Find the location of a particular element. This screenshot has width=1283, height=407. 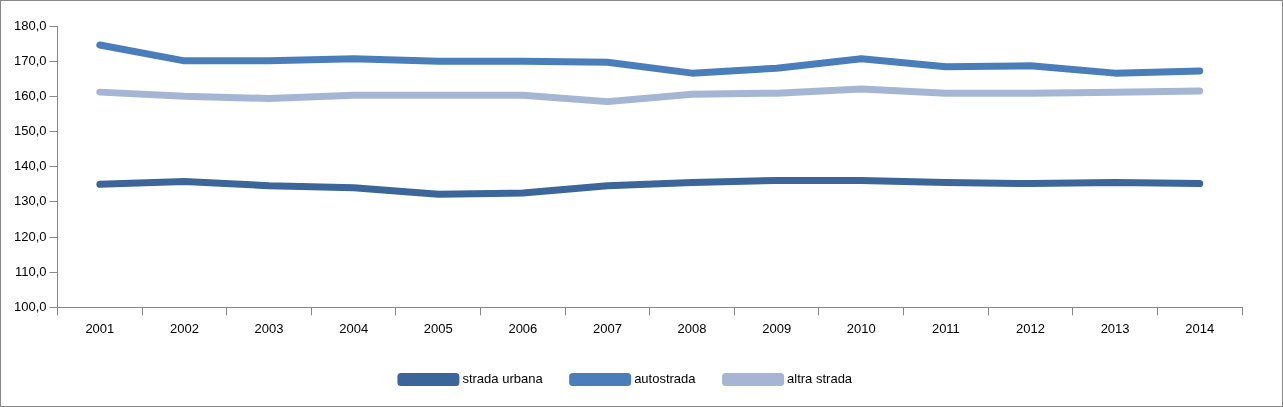

x-tick-label: 2008 is located at coordinates (692, 328).